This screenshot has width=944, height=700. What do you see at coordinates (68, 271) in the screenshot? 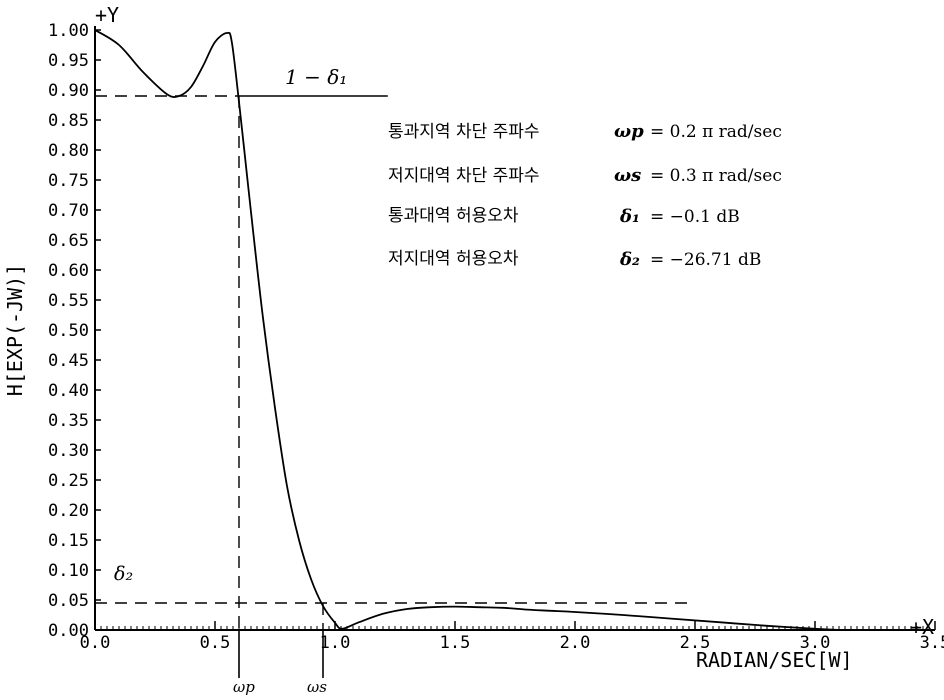
I see `y-tick-label: 0.60` at bounding box center [68, 271].